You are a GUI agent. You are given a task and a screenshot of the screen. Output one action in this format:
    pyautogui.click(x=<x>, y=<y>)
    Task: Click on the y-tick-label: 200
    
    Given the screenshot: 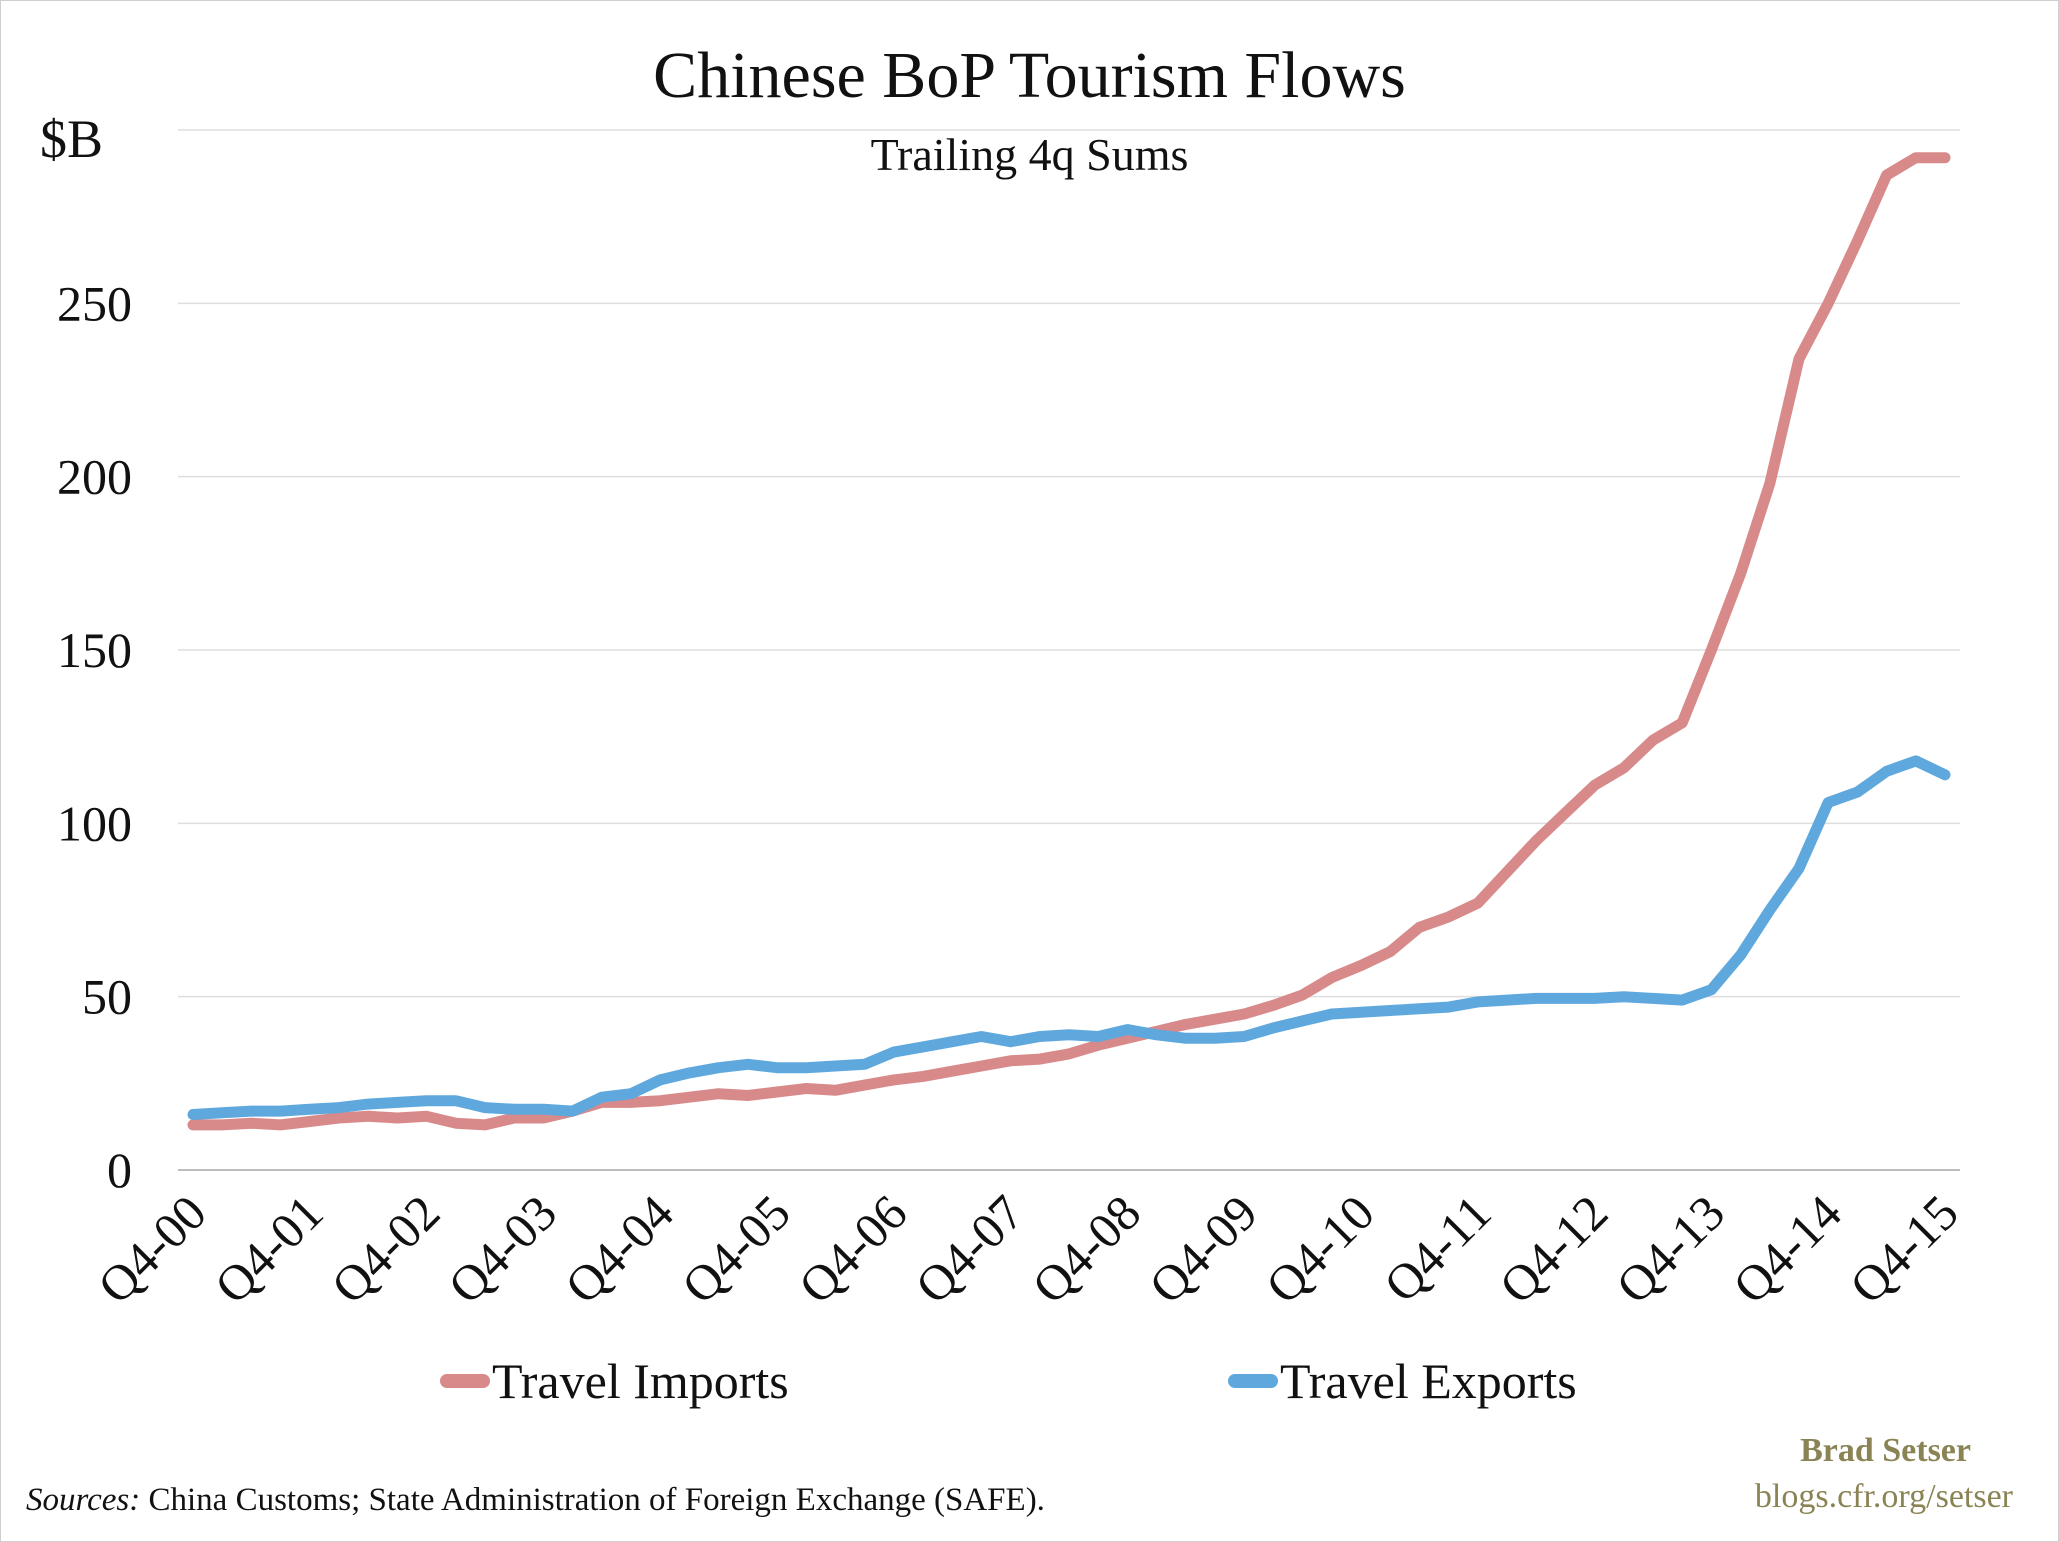 What is the action you would take?
    pyautogui.click(x=94, y=477)
    